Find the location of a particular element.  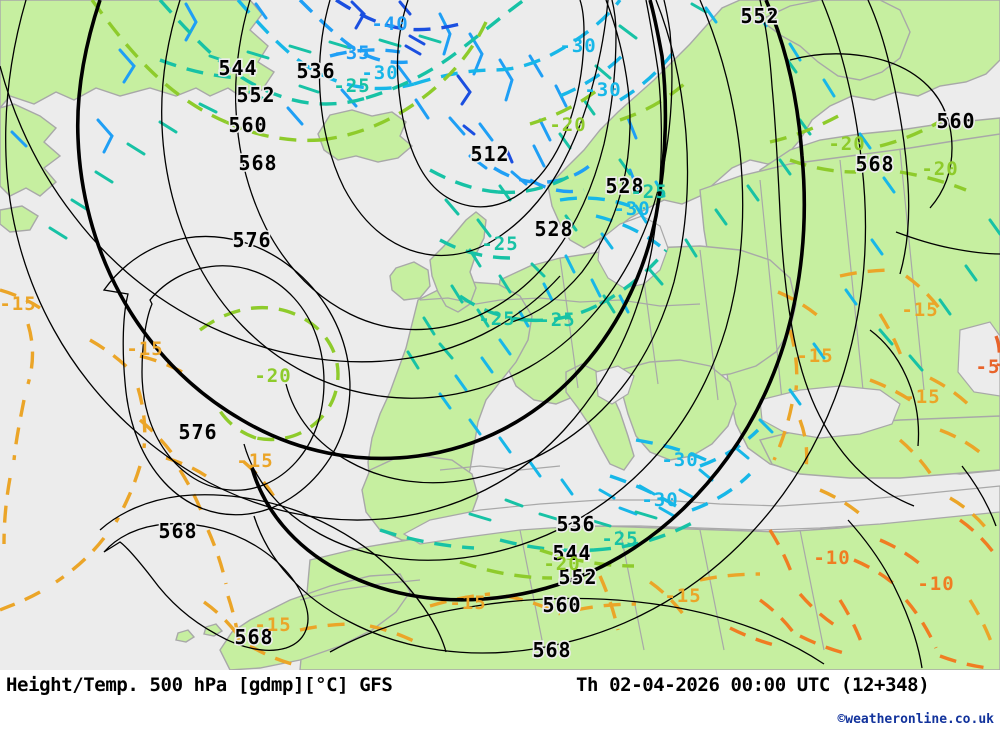

land-canary-islands is located at coordinates (185, 636).